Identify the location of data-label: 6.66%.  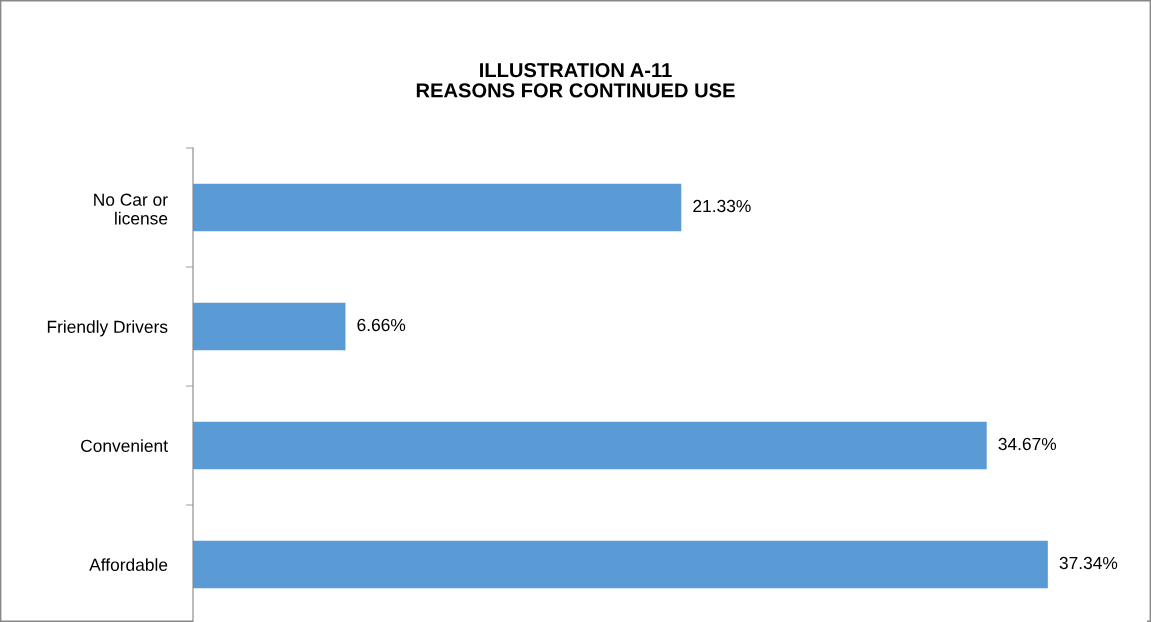
(381, 325).